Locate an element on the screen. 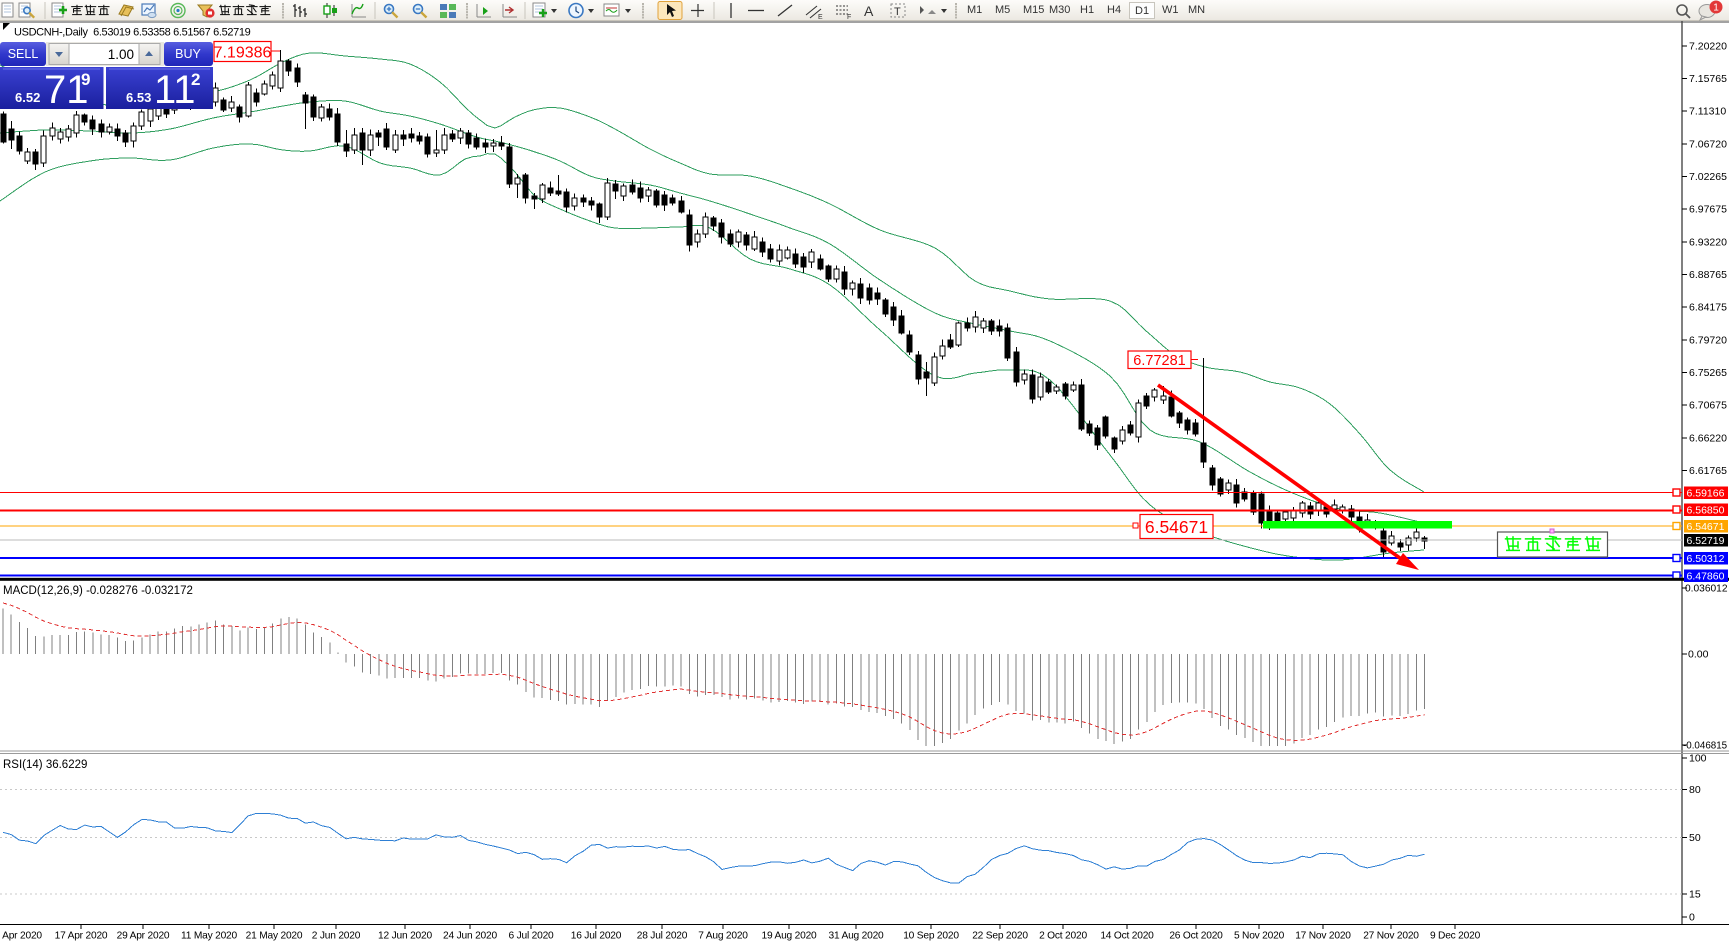  svg-text: T is located at coordinates (897, 12).